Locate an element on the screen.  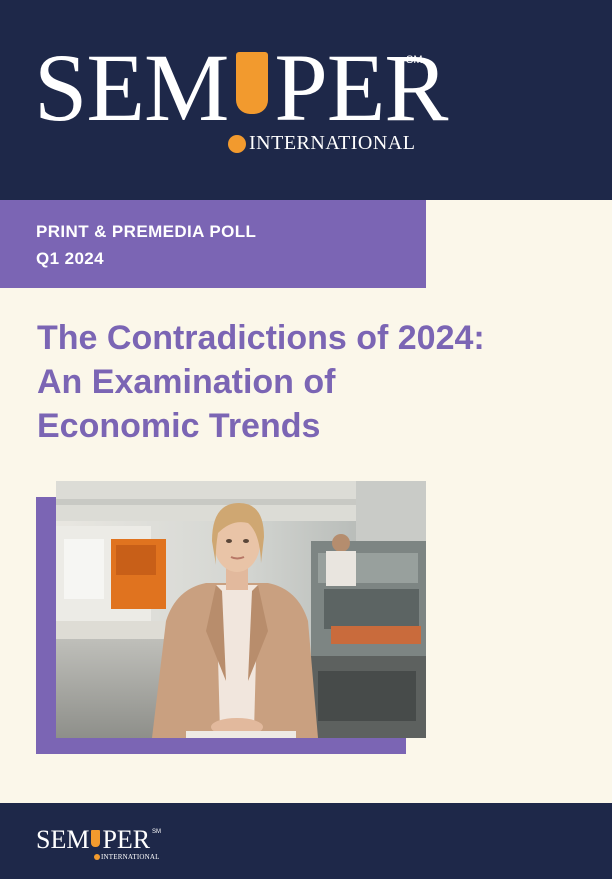
logo-word-left: SEM is located at coordinates (131, 87).